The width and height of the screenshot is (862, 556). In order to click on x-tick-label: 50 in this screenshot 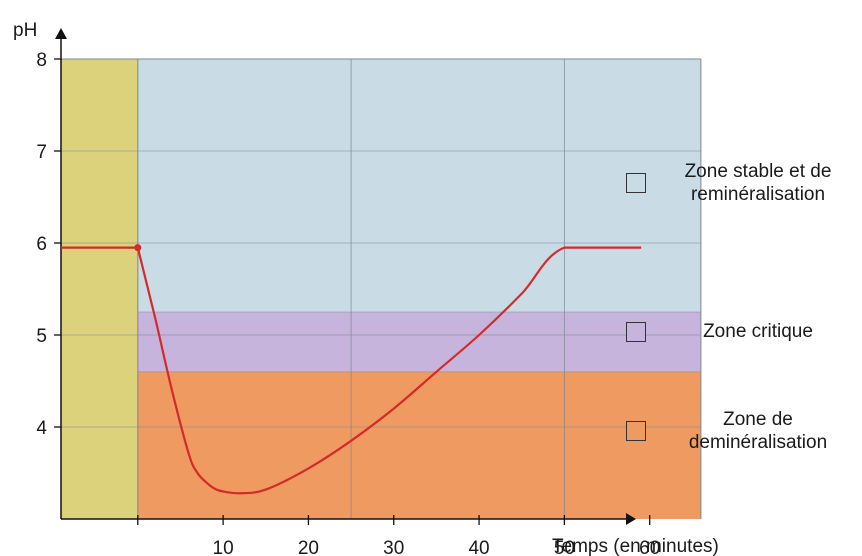, I will do `click(564, 547)`.